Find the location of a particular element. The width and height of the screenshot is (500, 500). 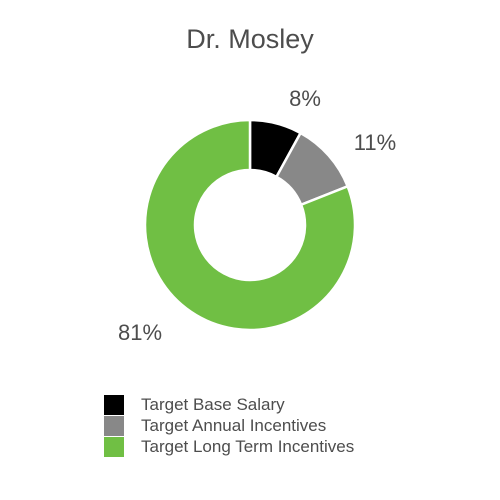

legend-label-long-term-incentives: Target Long Term Incentives is located at coordinates (248, 446).